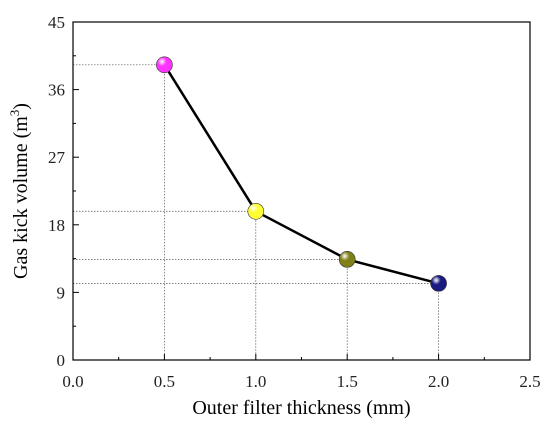 This screenshot has height=425, width=550. Describe the element at coordinates (61, 292) in the screenshot. I see `y-tick-label: 9` at that location.